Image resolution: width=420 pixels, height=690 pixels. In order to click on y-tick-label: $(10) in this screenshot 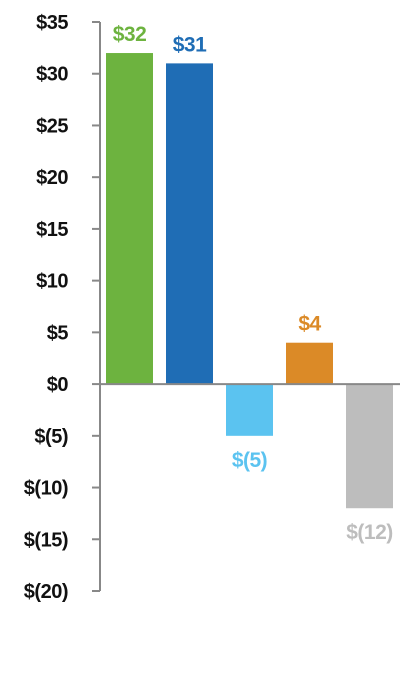, I will do `click(46, 489)`.